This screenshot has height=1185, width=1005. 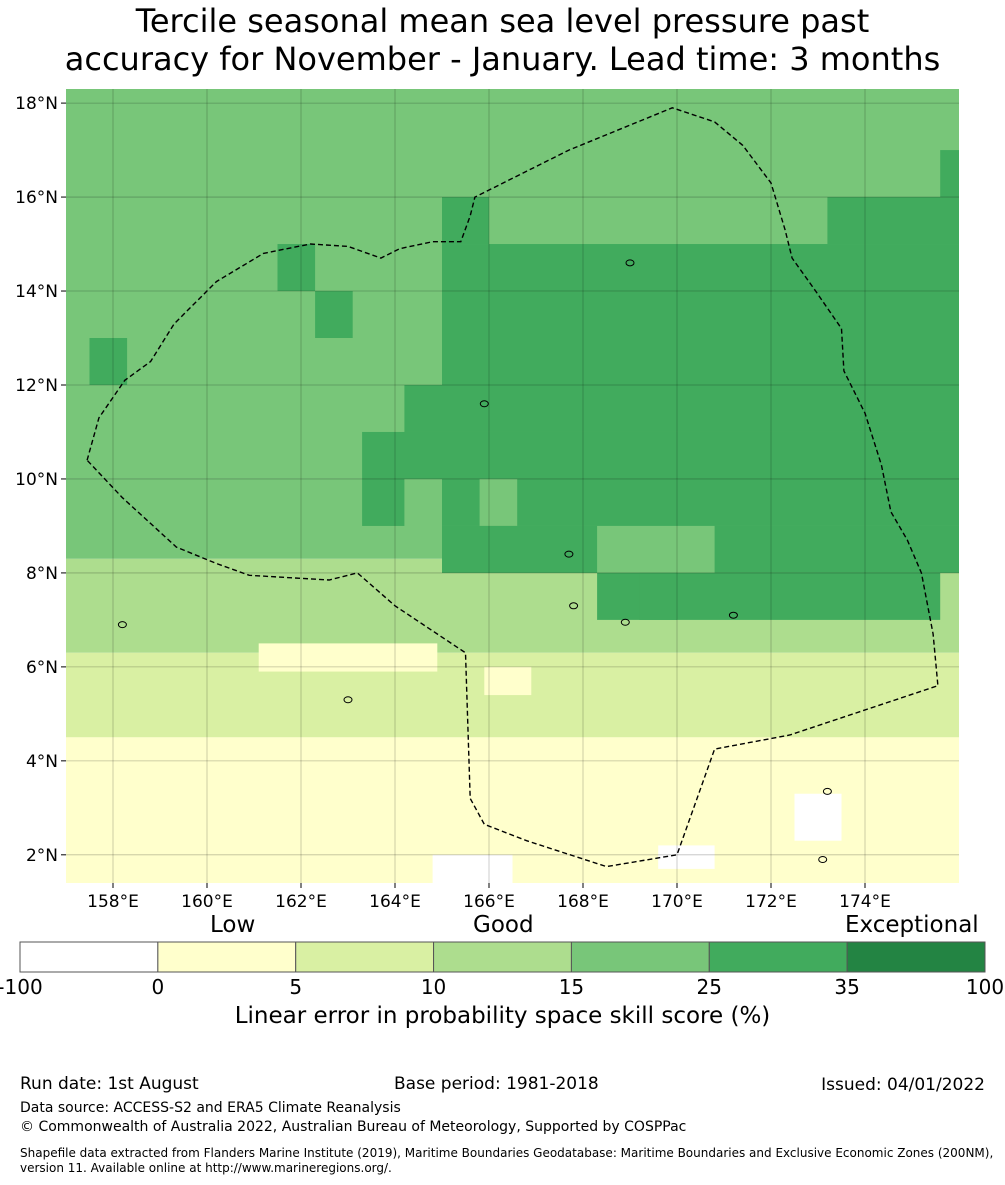 What do you see at coordinates (158, 987) in the screenshot?
I see `colorbar-tick-label: 0` at bounding box center [158, 987].